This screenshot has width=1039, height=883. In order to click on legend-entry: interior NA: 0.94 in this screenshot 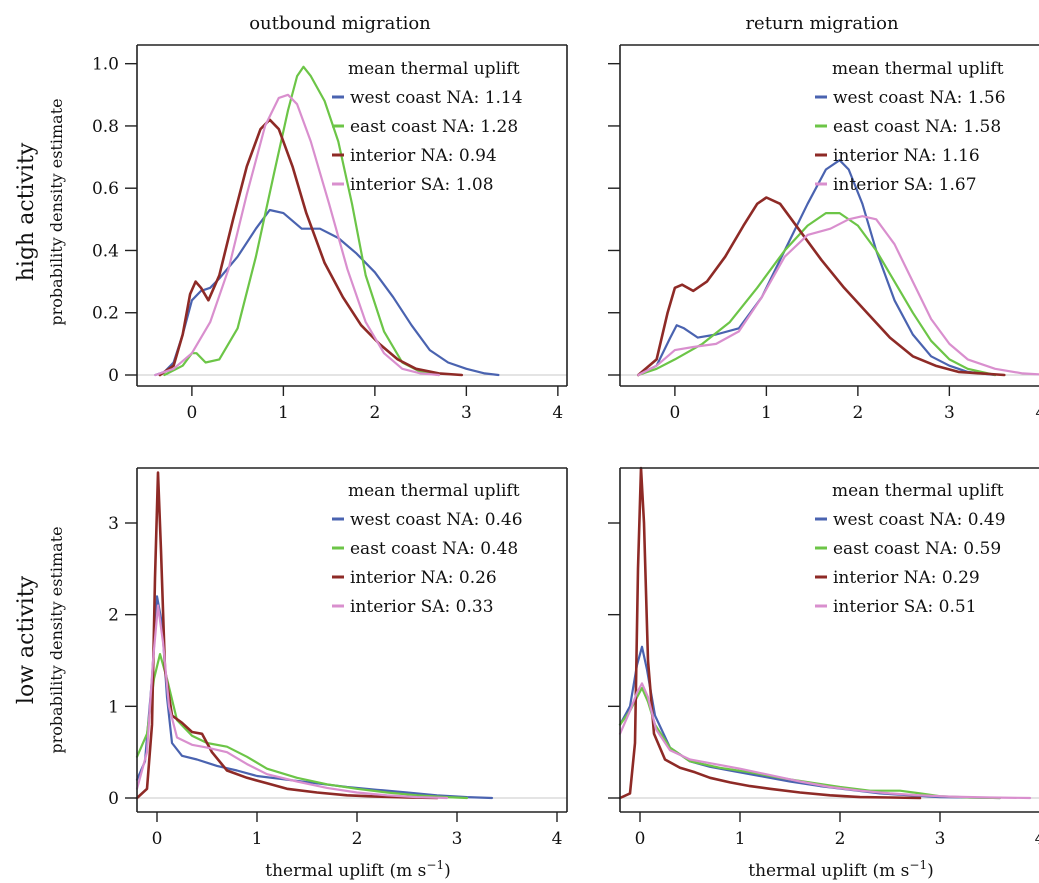, I will do `click(423, 156)`.